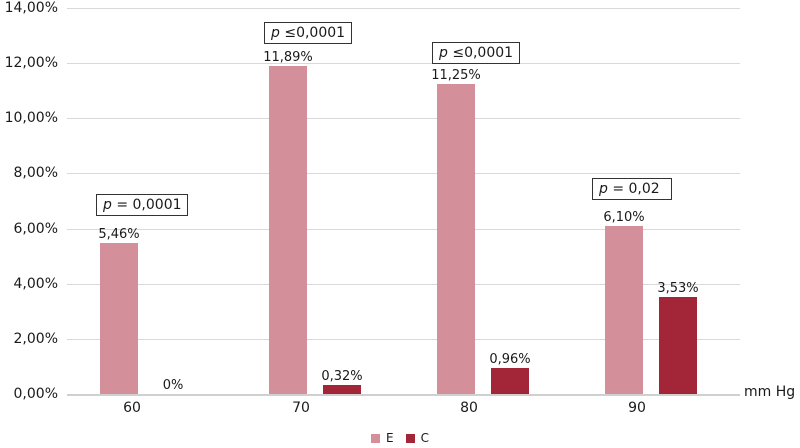 The width and height of the screenshot is (800, 448). Describe the element at coordinates (173, 385) in the screenshot. I see `value-label: 0%` at that location.